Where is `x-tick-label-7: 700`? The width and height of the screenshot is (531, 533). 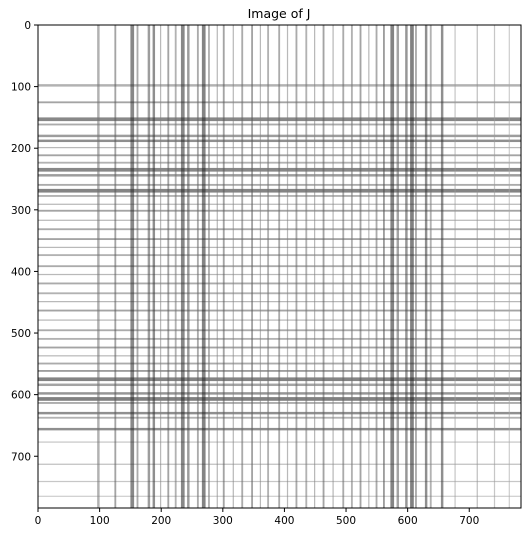
x-tick-label-7: 700 is located at coordinates (469, 521).